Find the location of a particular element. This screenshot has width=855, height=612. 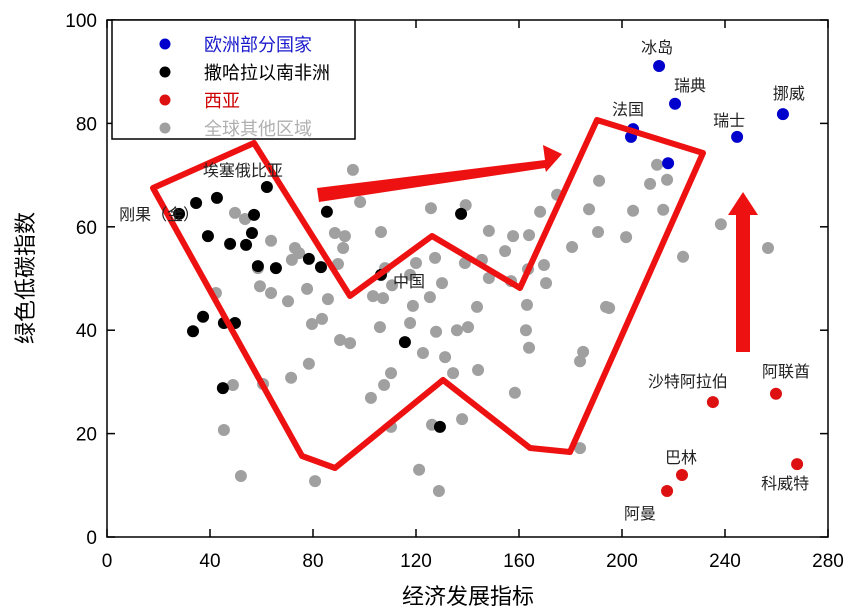

point-label: 阿曼 is located at coordinates (640, 513).